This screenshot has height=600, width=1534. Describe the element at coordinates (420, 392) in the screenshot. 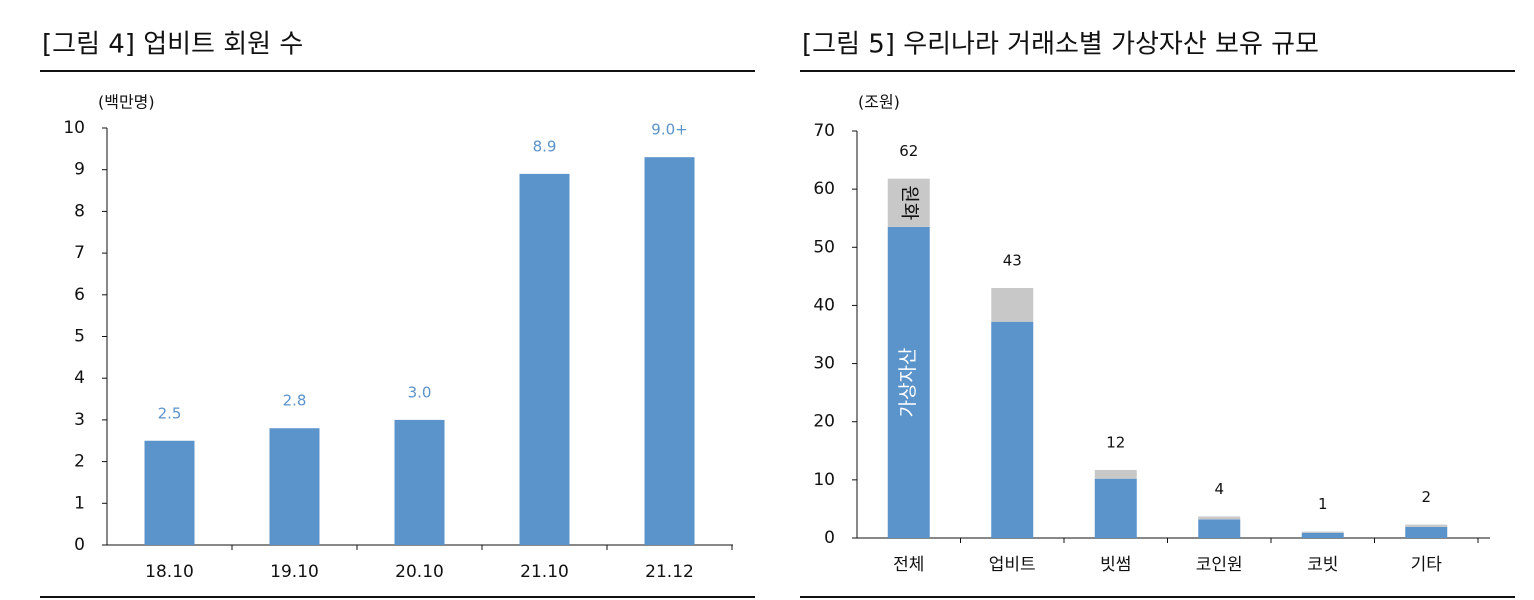

I see `value-label: 3.0` at that location.